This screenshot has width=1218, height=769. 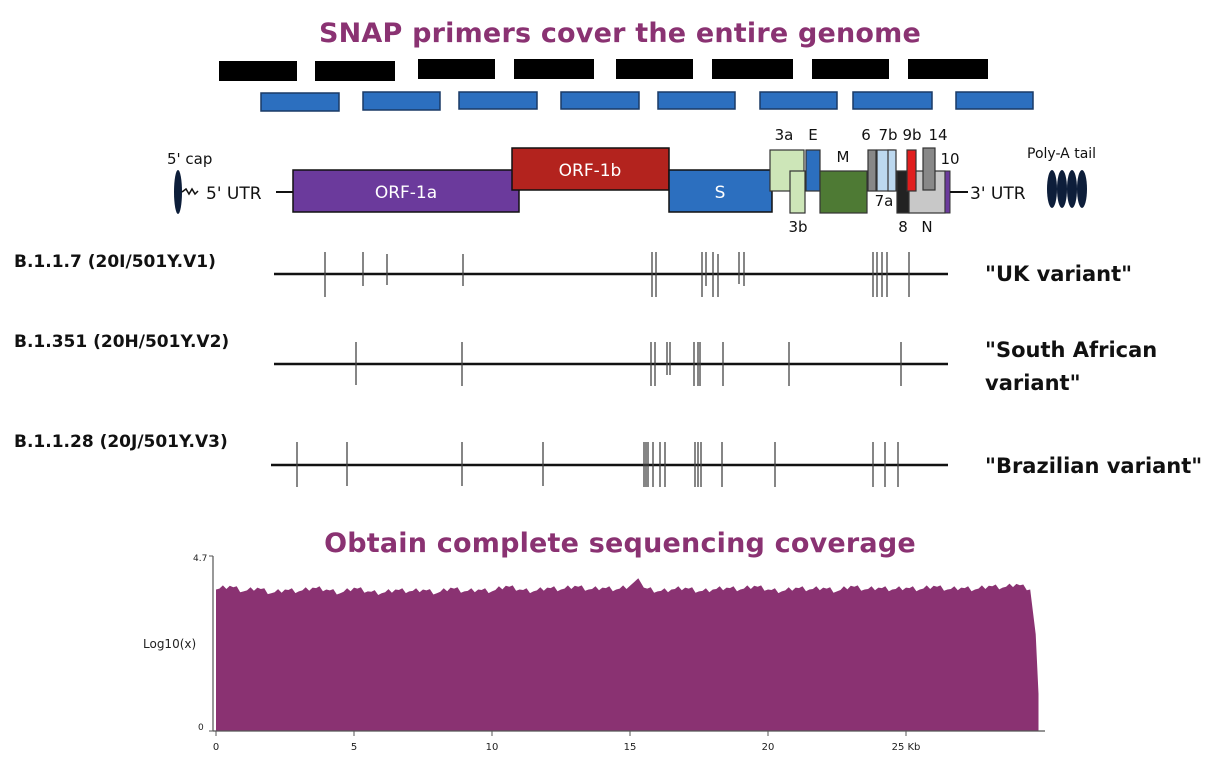 I want to click on gene-3b-label: 3b, so click(x=797, y=227).